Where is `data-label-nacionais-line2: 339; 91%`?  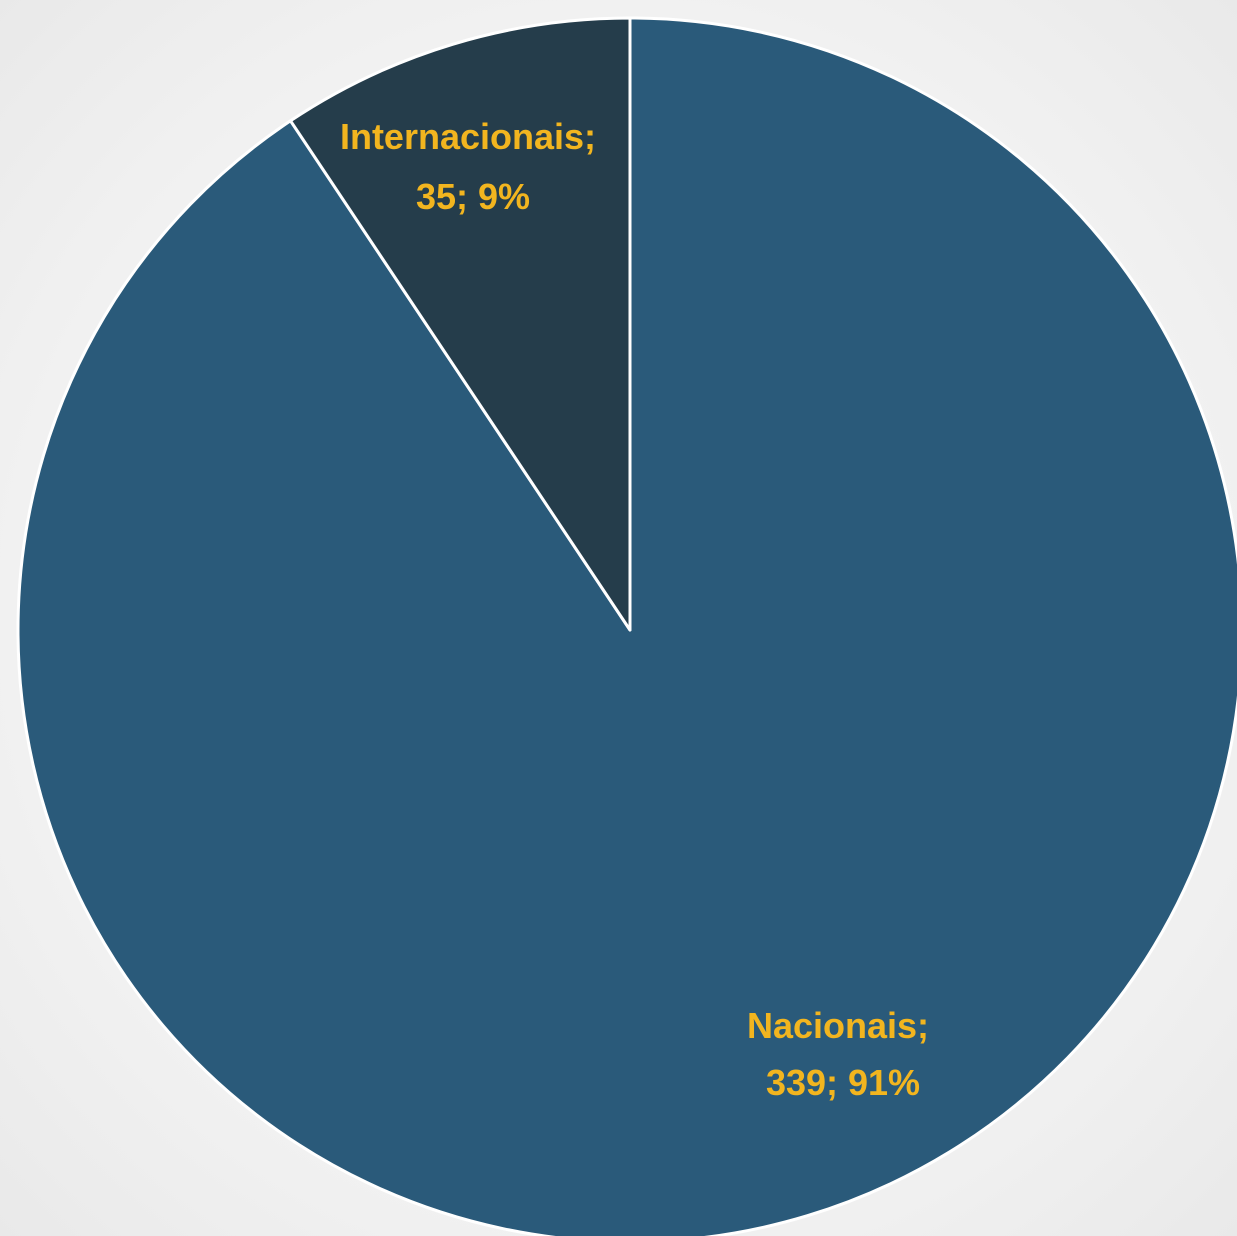 data-label-nacionais-line2: 339; 91% is located at coordinates (843, 1082).